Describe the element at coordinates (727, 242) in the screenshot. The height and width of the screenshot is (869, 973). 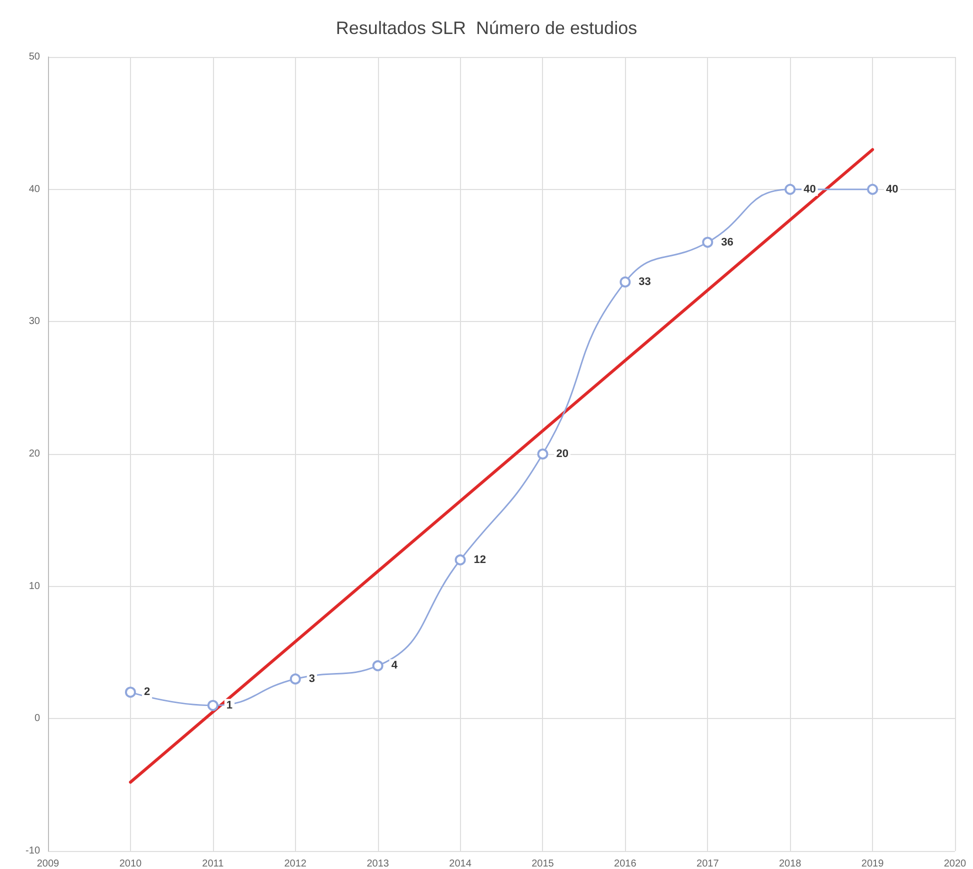
I see `data-label: 36` at that location.